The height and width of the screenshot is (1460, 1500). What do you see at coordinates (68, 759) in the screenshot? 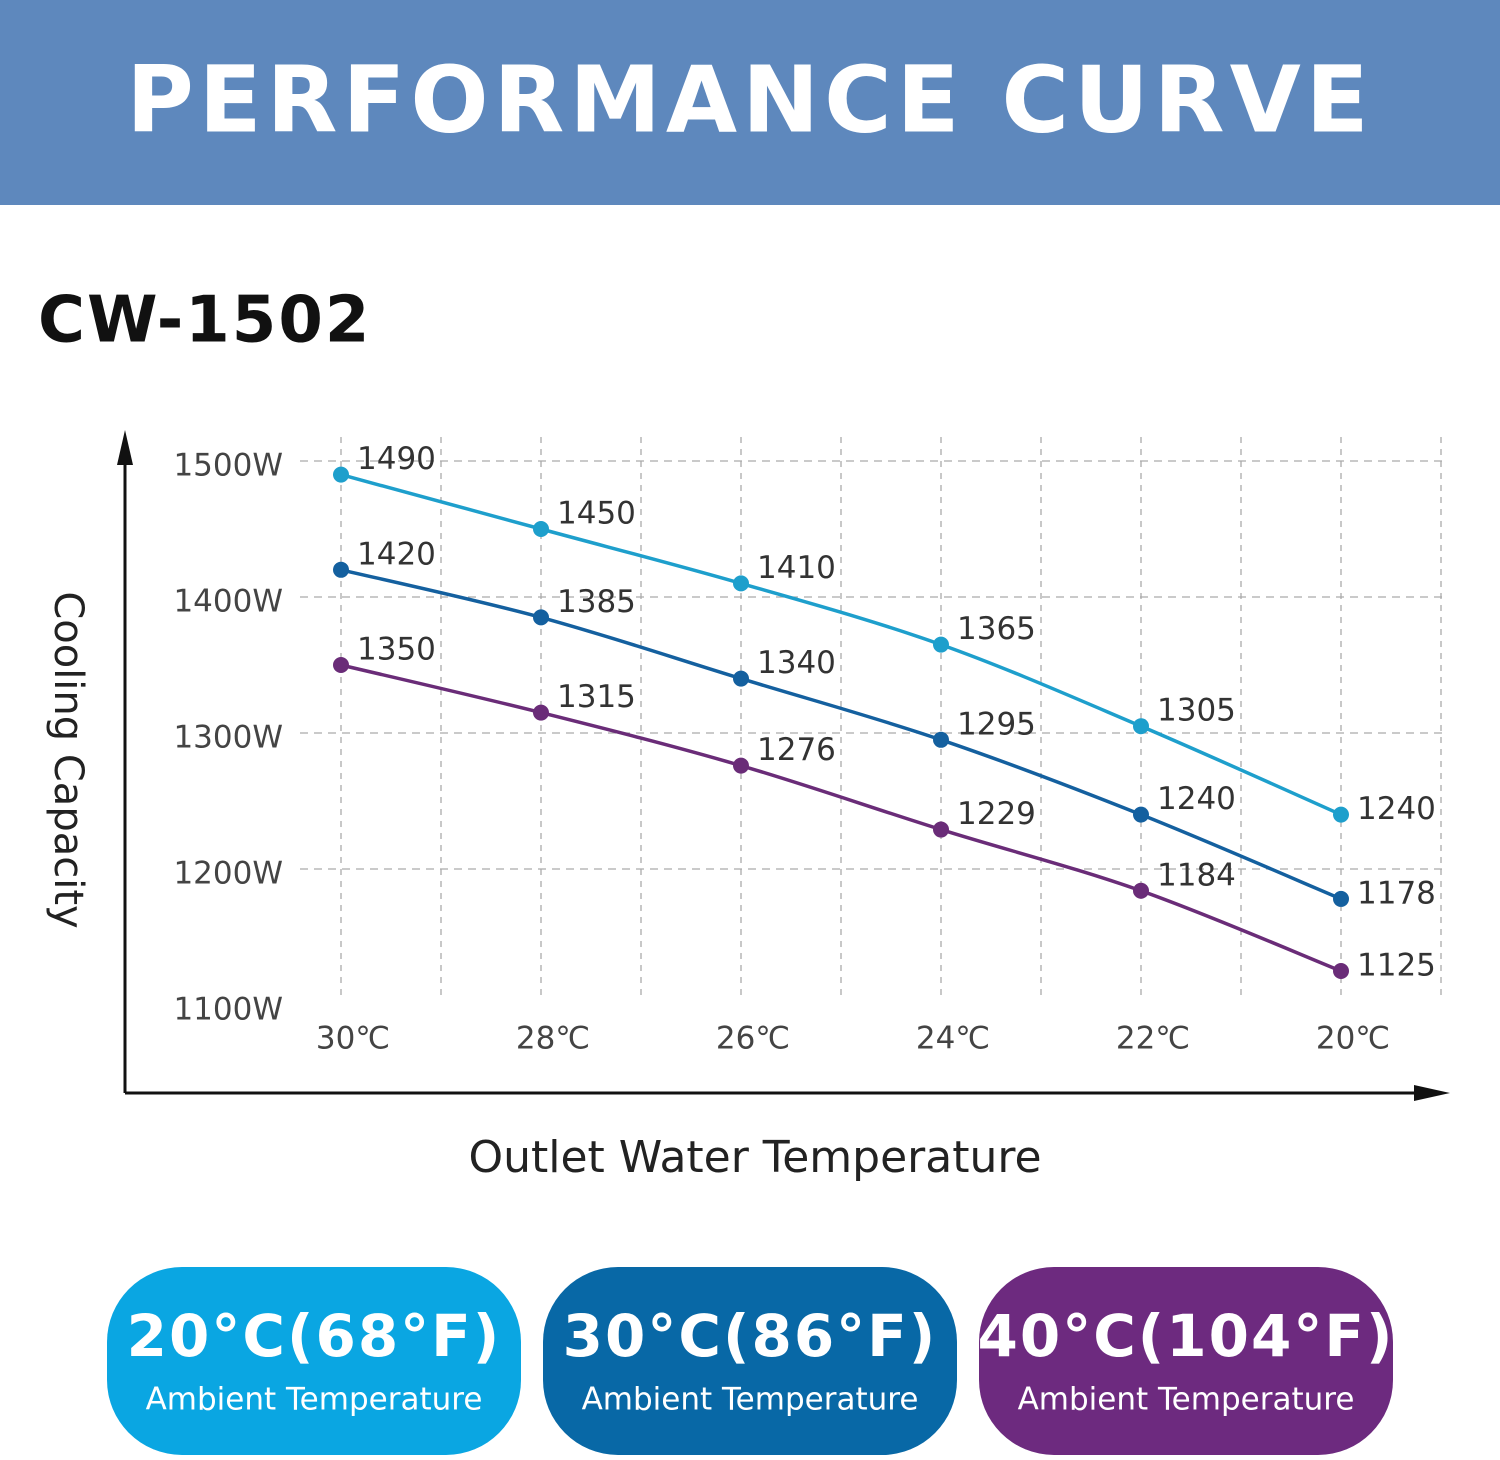
I see `y-axis-label: Cooling Capacity` at bounding box center [68, 759].